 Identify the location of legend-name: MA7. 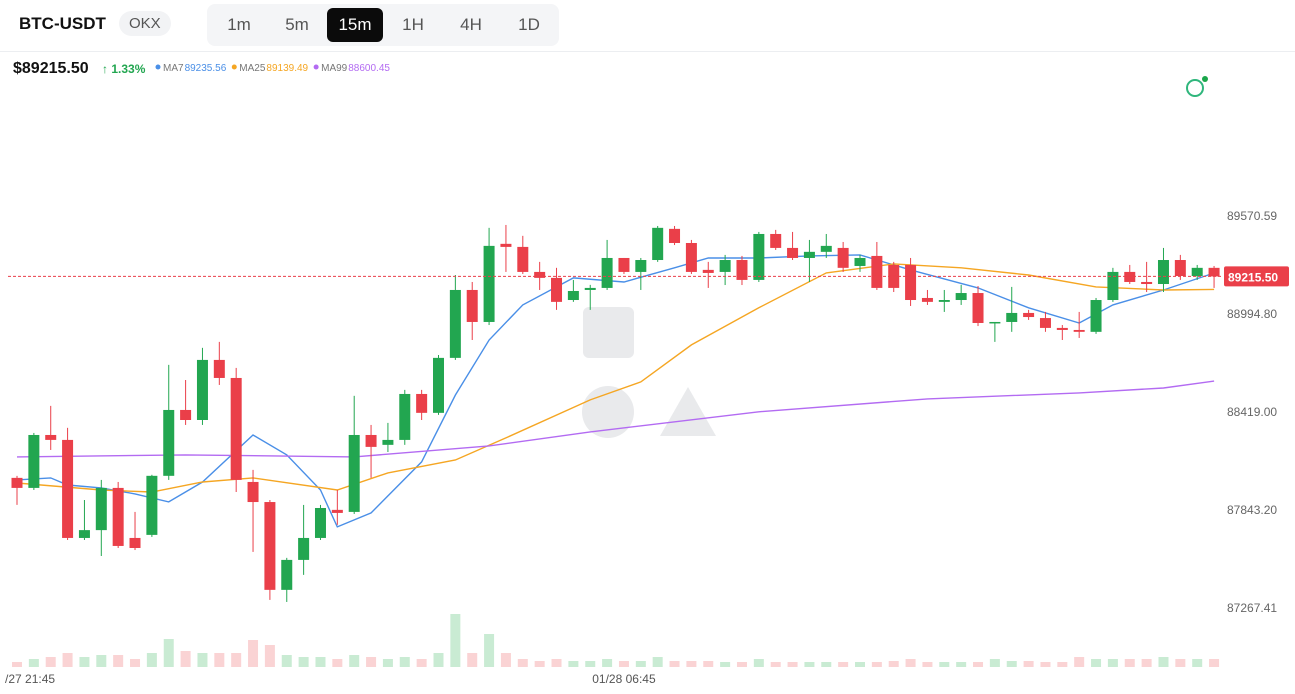
(173, 68).